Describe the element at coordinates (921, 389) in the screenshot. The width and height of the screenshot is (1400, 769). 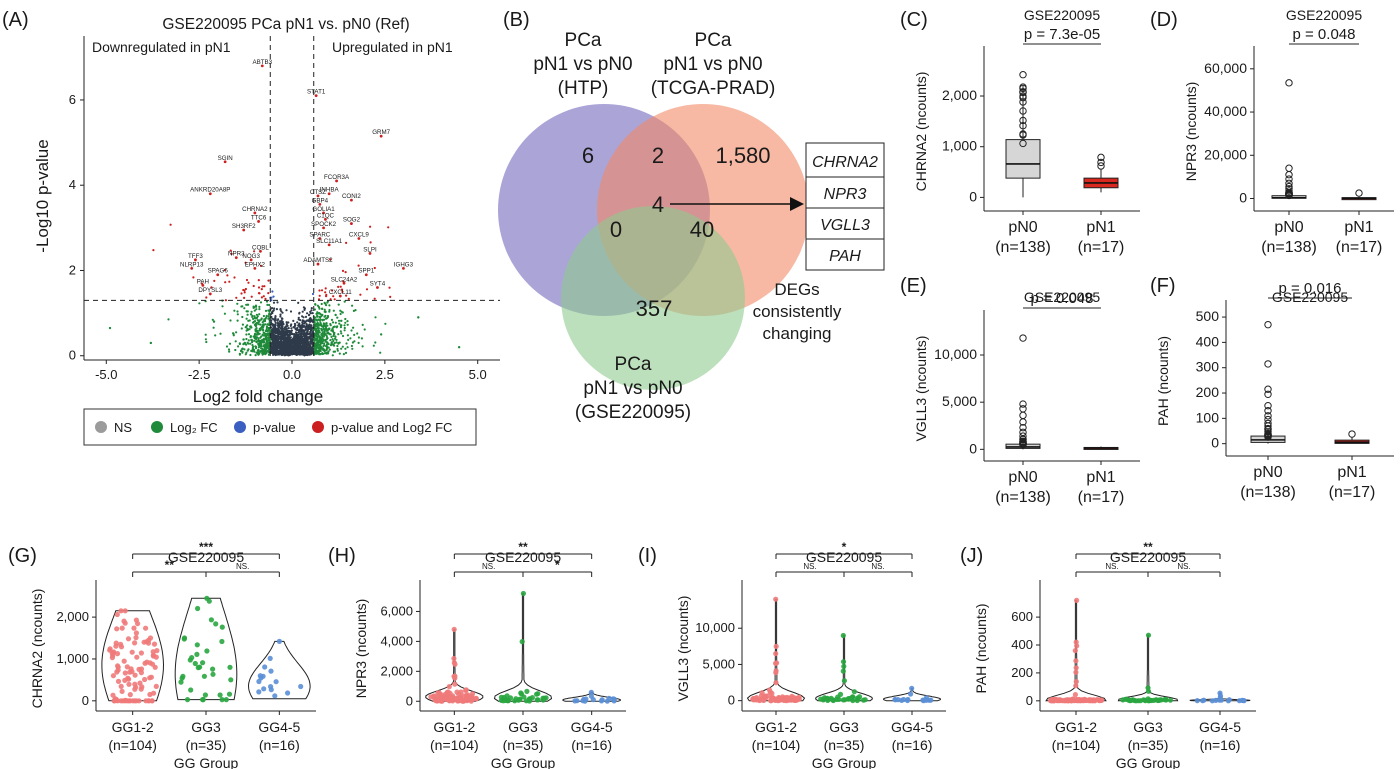
I see `y-axis-label: VGLL3 (ncounts)` at that location.